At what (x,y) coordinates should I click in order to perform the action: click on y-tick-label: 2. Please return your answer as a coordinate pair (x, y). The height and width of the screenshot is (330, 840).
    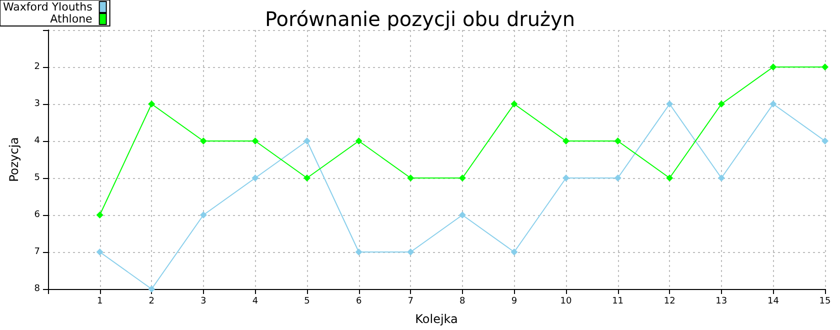
    Looking at the image, I should click on (37, 67).